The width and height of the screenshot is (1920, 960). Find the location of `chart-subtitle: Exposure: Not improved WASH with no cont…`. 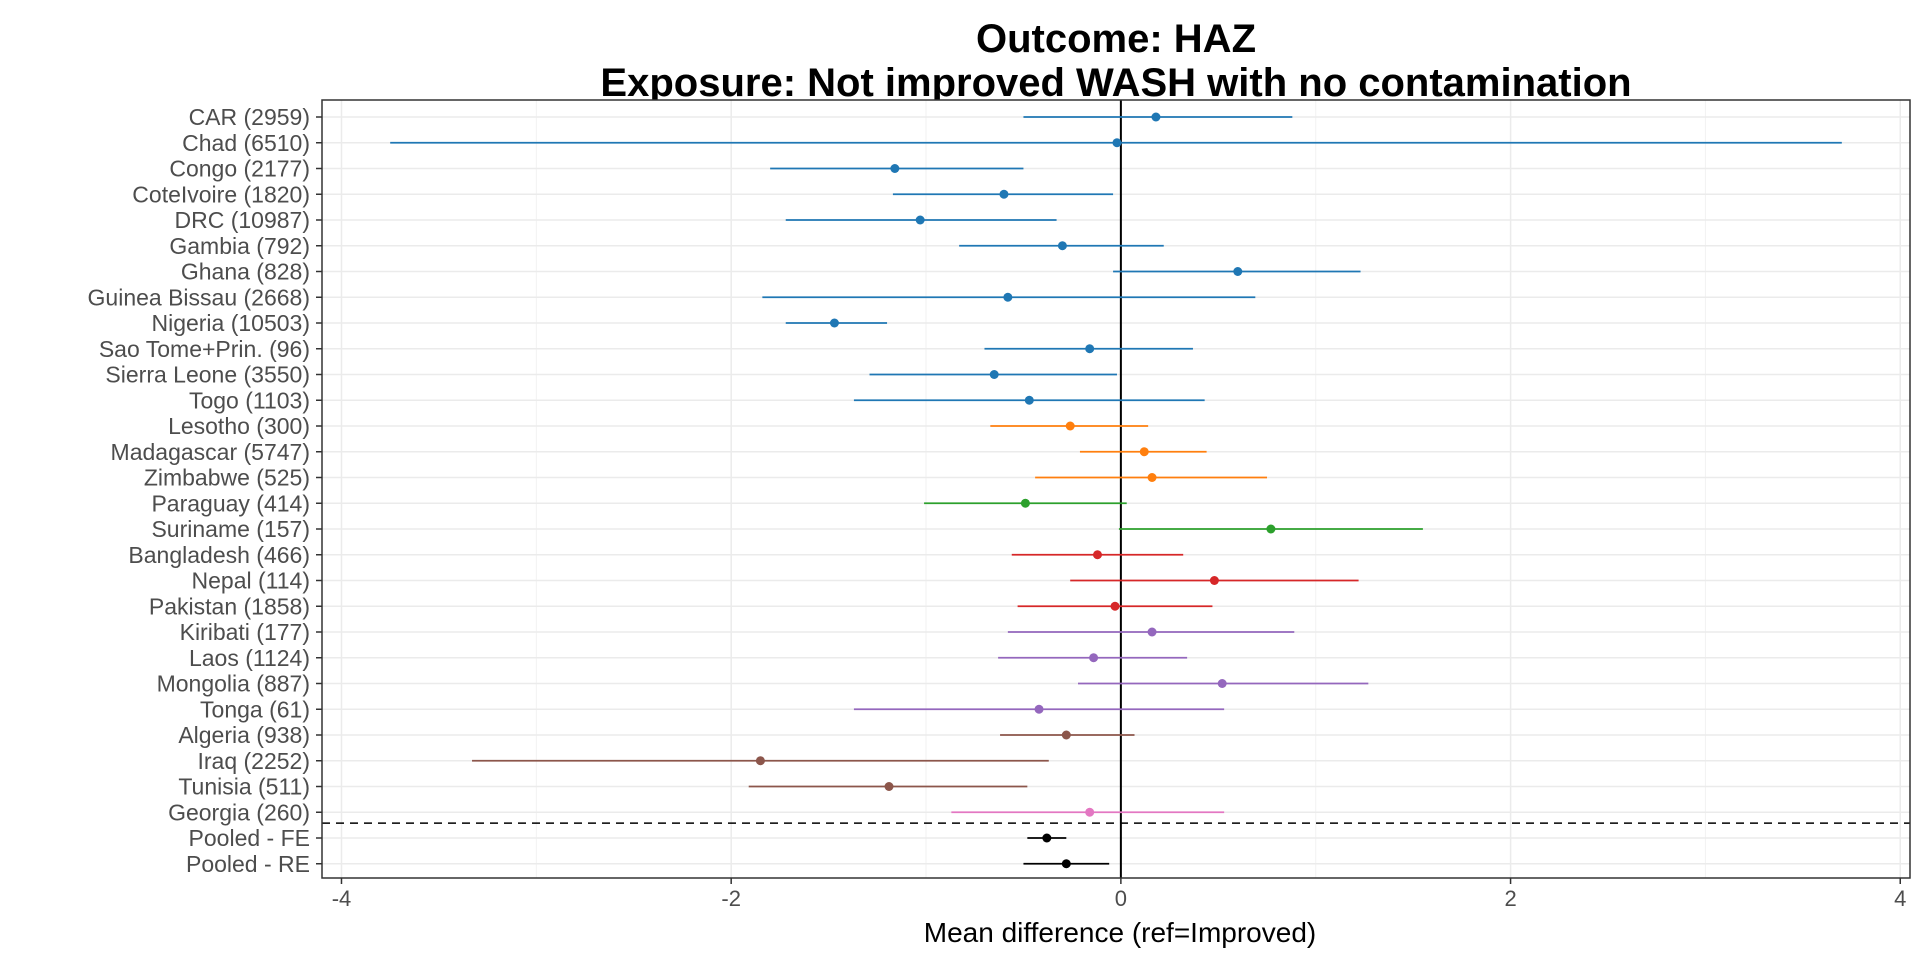

chart-subtitle: Exposure: Not improved WASH with no cont… is located at coordinates (1115, 83).